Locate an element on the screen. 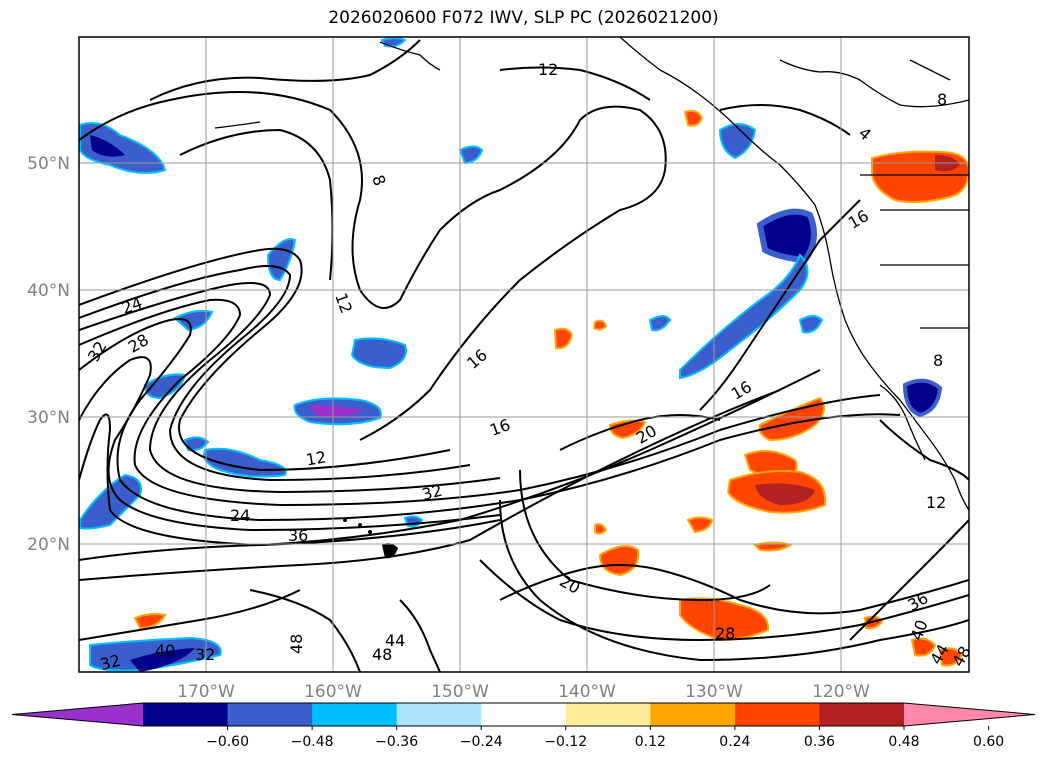 The image size is (1047, 765). colorbar-tick-label: −0.60 is located at coordinates (227, 742).